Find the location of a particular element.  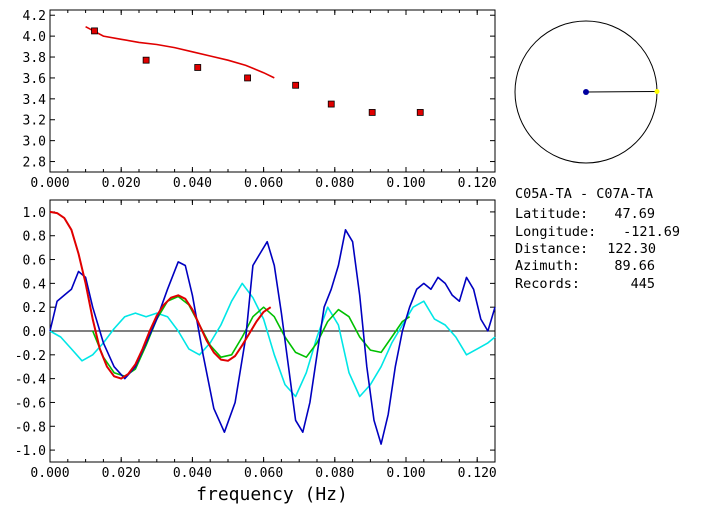

velocity-model-curve is located at coordinates (180, 52).